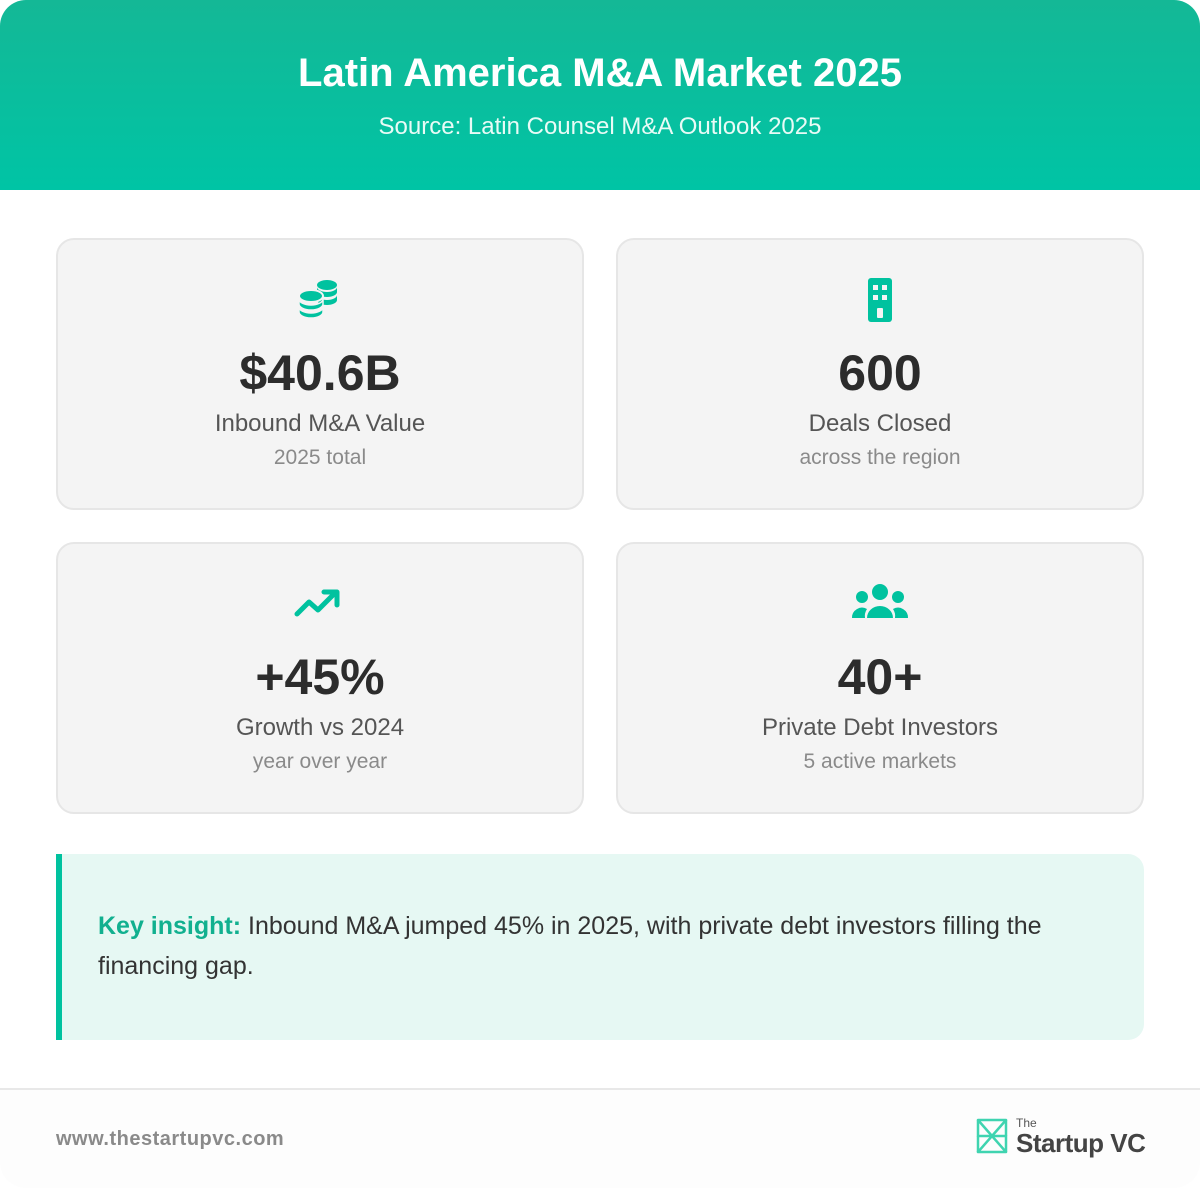 The height and width of the screenshot is (1188, 1200). What do you see at coordinates (320, 301) in the screenshot?
I see `coins-icon` at bounding box center [320, 301].